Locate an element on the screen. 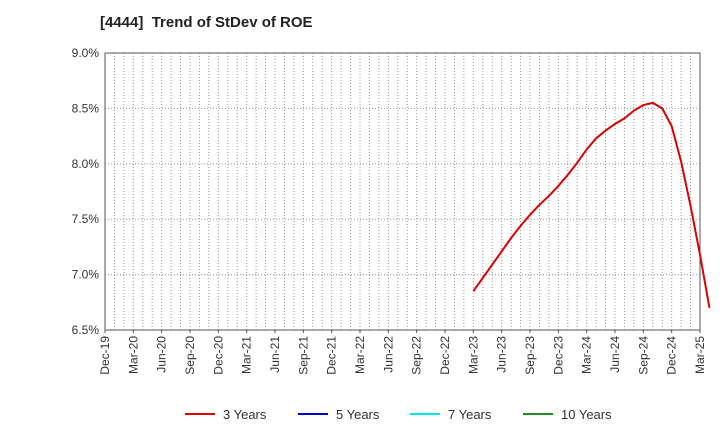 Image resolution: width=720 pixels, height=440 pixels. legend-label-10-years: 10 Years is located at coordinates (586, 414).